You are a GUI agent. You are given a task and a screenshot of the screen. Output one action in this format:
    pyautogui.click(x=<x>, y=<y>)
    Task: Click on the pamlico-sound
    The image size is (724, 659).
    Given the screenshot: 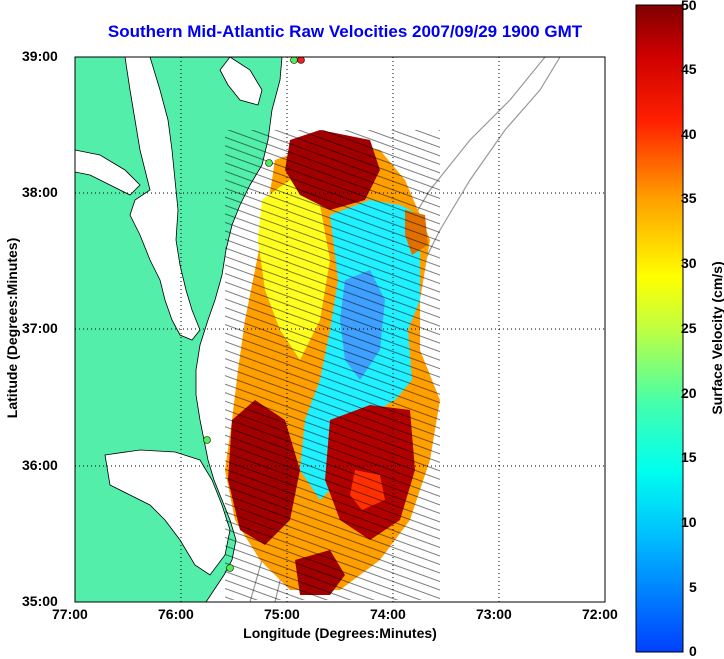 What is the action you would take?
    pyautogui.click(x=167, y=512)
    